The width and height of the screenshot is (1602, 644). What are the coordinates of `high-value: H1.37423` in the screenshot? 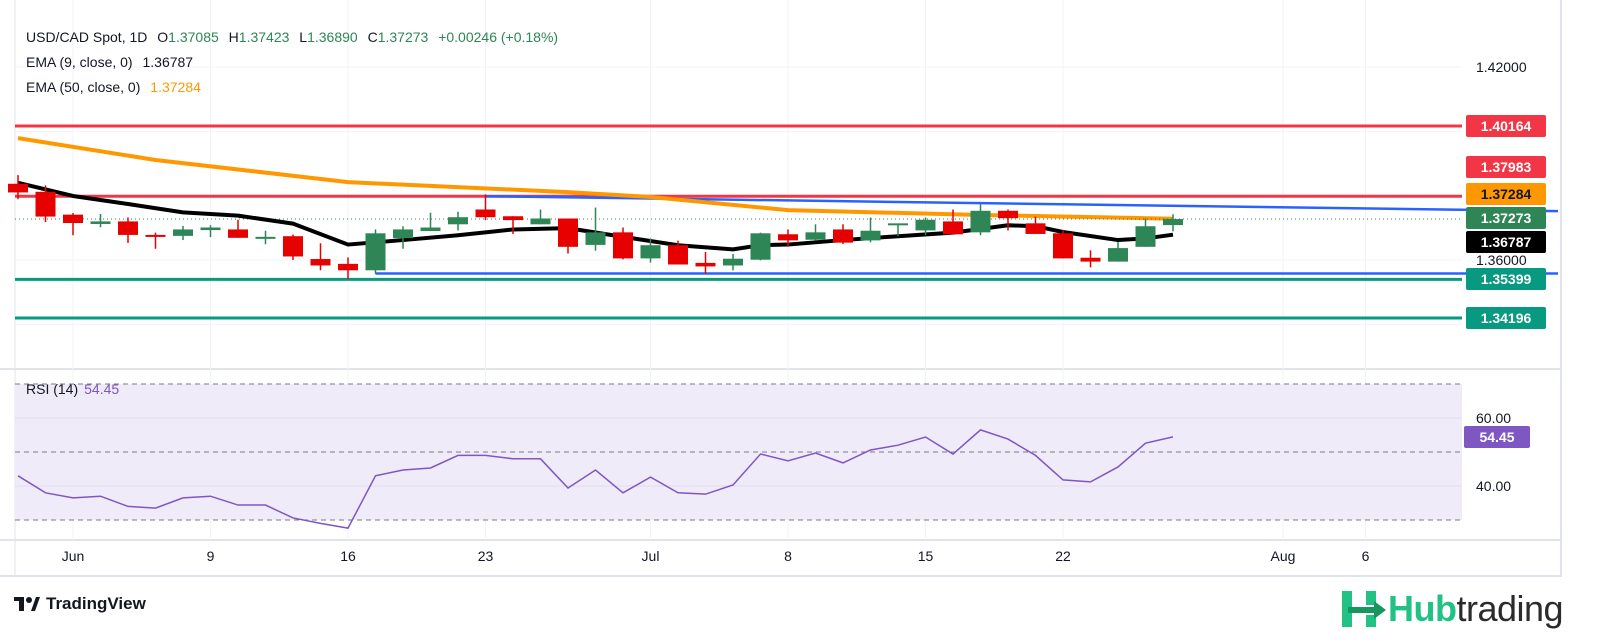 It's located at (259, 37).